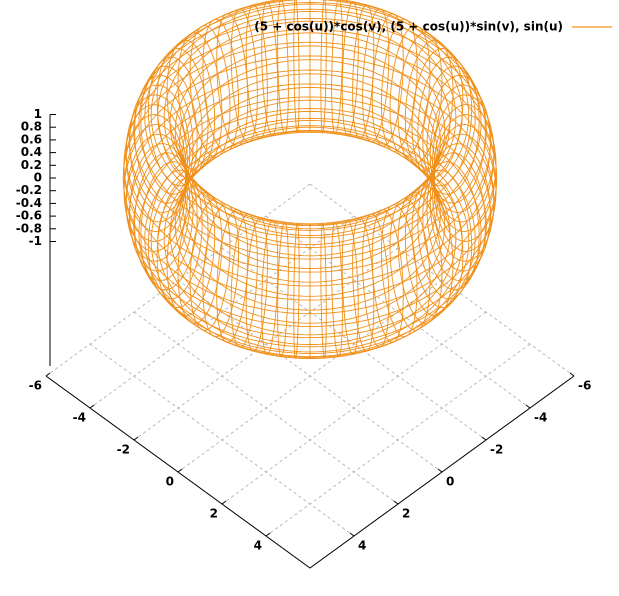  What do you see at coordinates (29, 190) in the screenshot?
I see `z-tick-label: -0.2` at bounding box center [29, 190].